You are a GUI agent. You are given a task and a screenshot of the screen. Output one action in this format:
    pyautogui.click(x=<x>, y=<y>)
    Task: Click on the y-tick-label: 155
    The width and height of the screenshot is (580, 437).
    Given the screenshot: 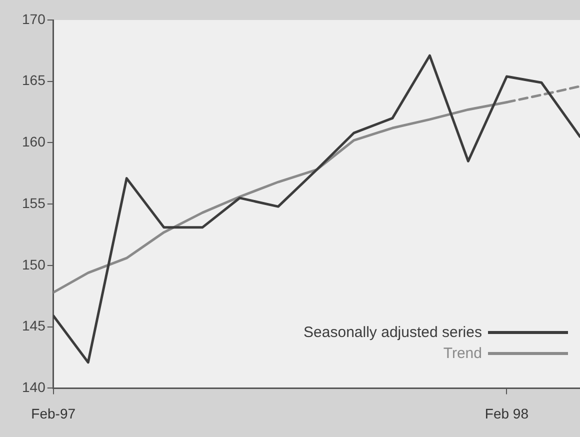 What is the action you would take?
    pyautogui.click(x=34, y=202)
    